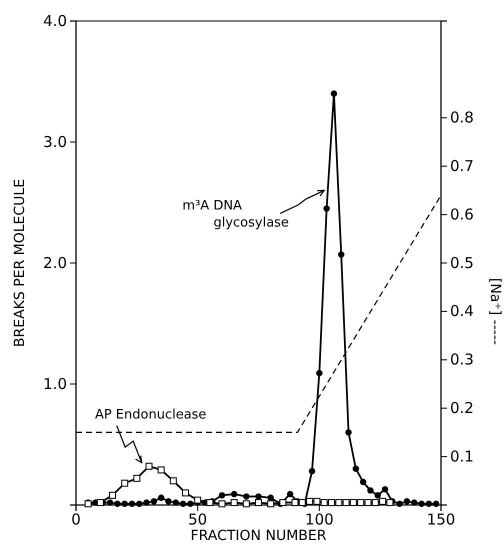 The image size is (504, 544). I want to click on annotation: AP Endonuclease, so click(150, 415).